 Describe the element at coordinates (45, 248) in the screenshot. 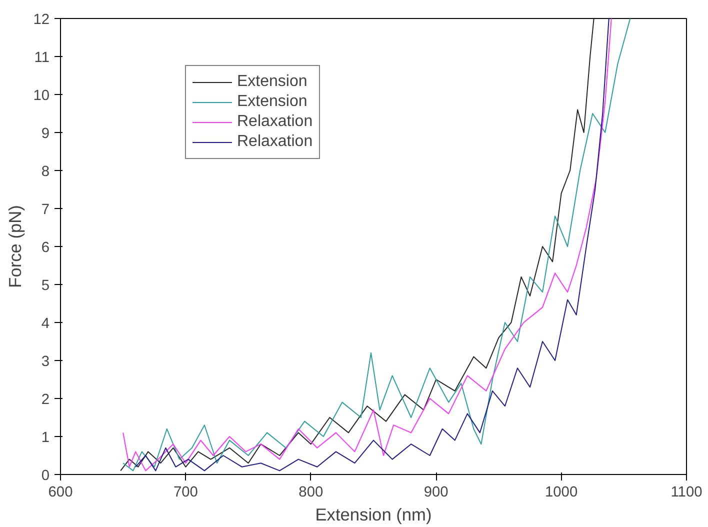

I see `y-tick-label: 6` at that location.